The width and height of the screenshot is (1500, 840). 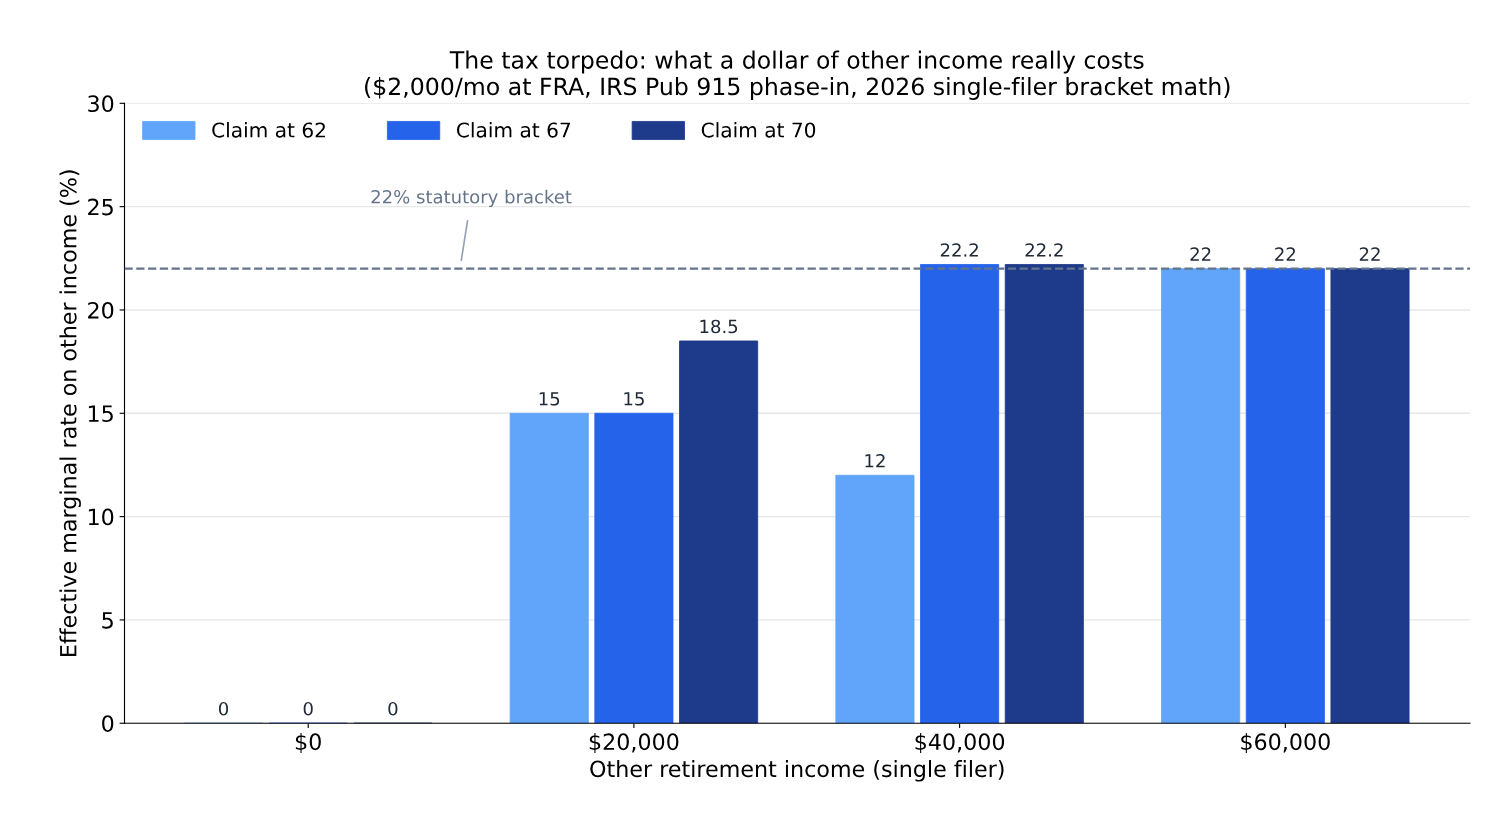 What do you see at coordinates (70, 413) in the screenshot?
I see `y-axis-title: Effective marginal rate on other income (%)` at bounding box center [70, 413].